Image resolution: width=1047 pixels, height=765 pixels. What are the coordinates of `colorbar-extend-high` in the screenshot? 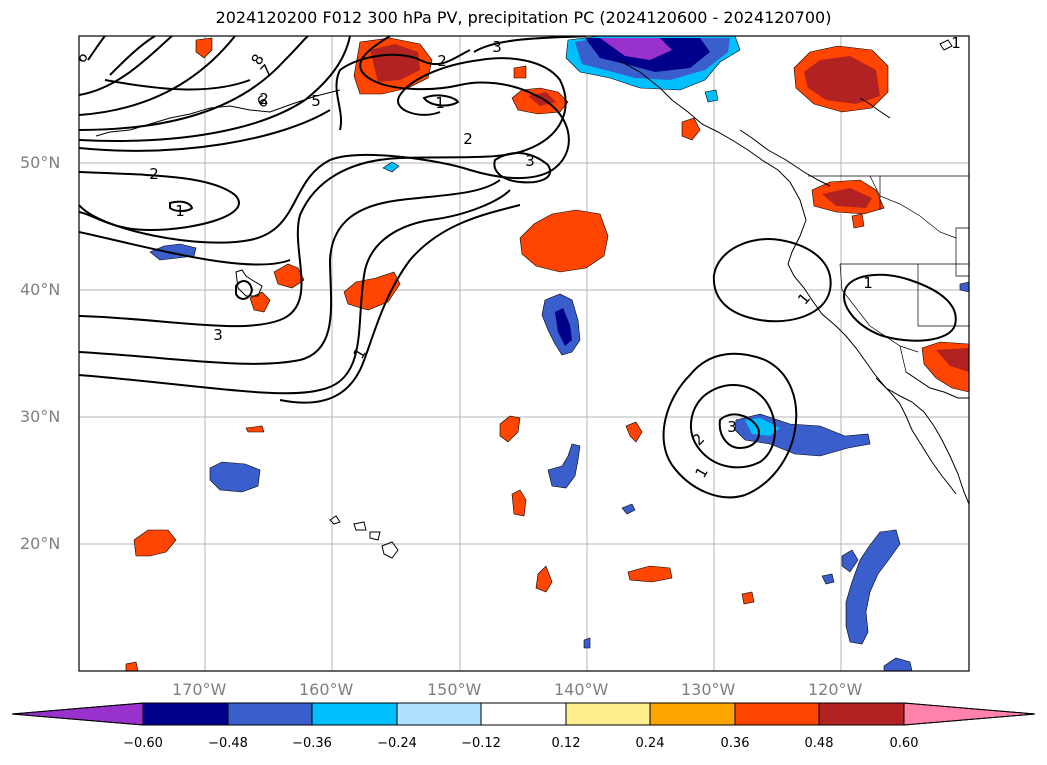 It's located at (969, 714).